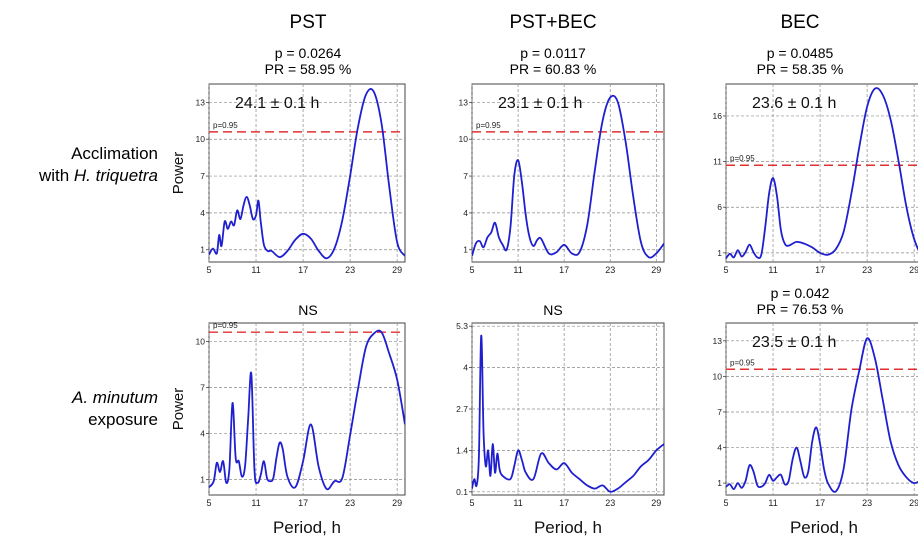 The height and width of the screenshot is (545, 918). I want to click on y-tick-label: 11, so click(717, 162).